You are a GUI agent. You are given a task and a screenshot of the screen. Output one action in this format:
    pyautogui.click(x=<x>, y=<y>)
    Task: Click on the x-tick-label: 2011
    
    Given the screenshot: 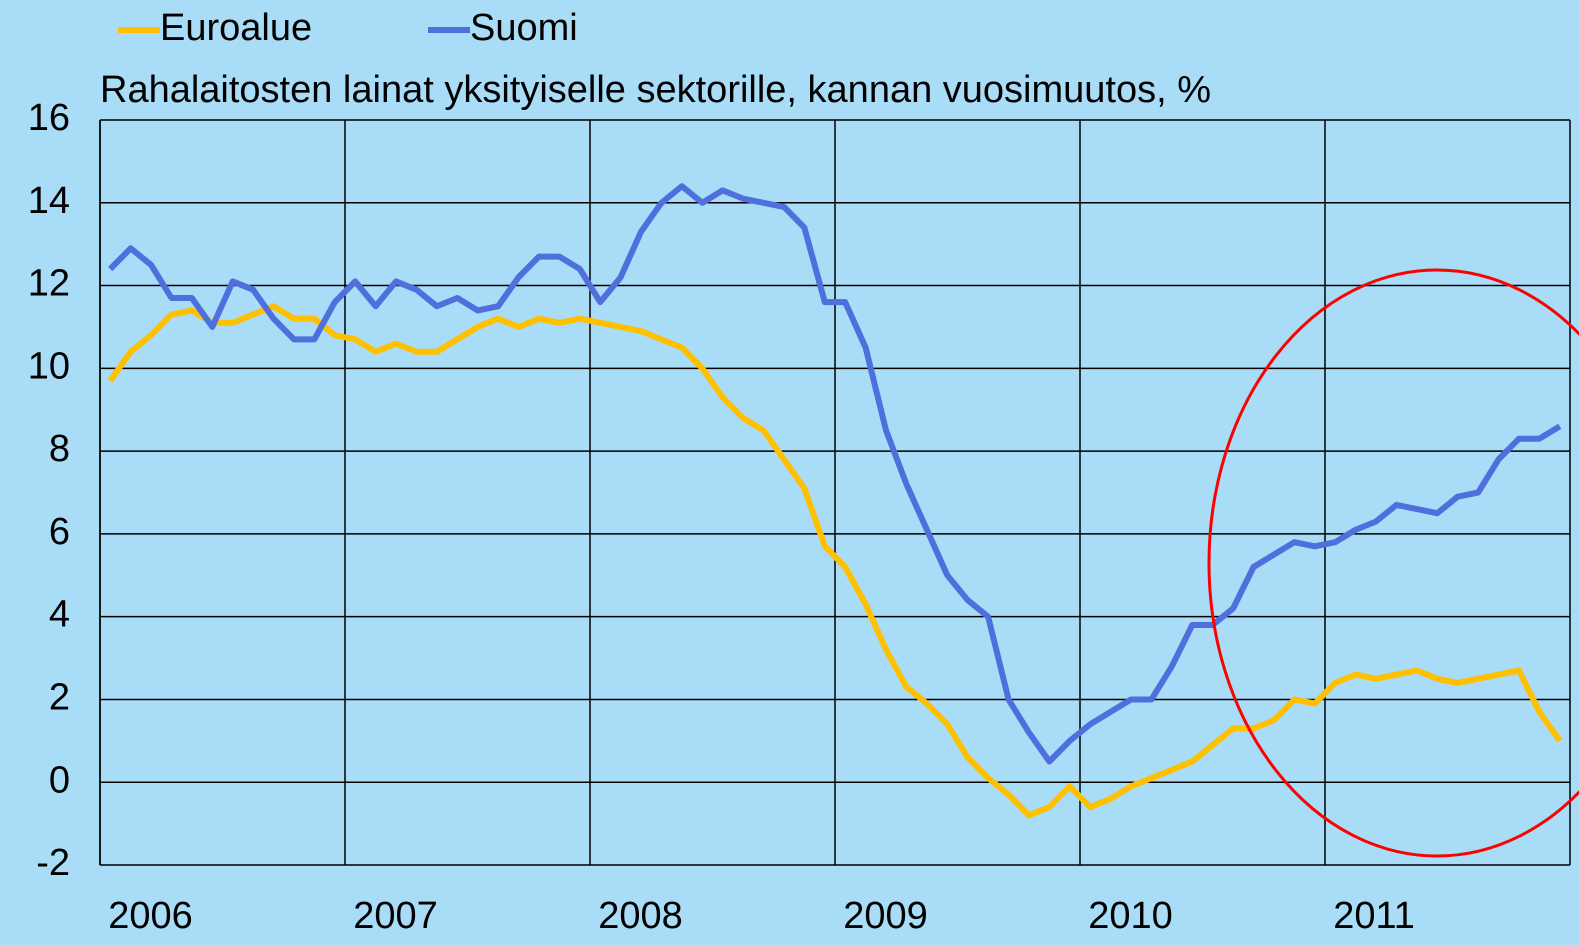 What is the action you would take?
    pyautogui.click(x=1374, y=916)
    